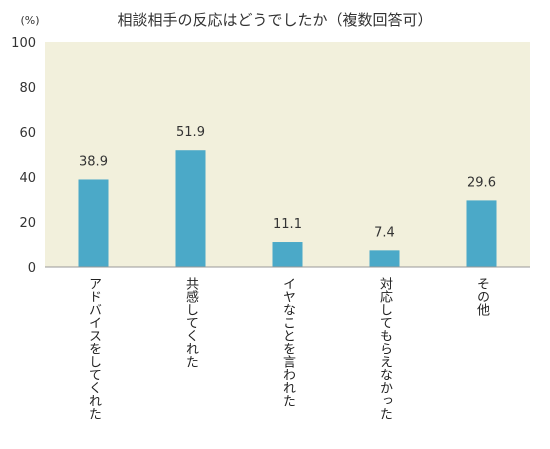 The image size is (550, 449). I want to click on y-tick-label: 100, so click(23, 43).